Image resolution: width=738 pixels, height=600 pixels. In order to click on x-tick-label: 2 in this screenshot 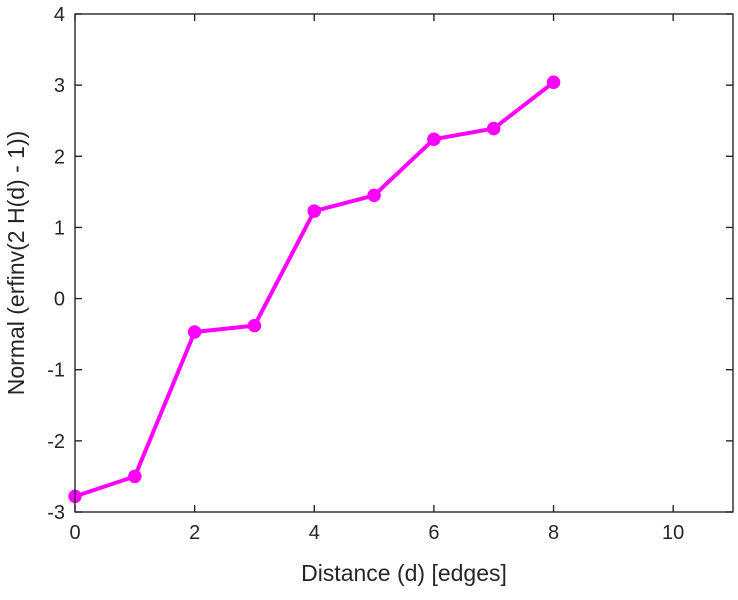, I will do `click(194, 533)`.